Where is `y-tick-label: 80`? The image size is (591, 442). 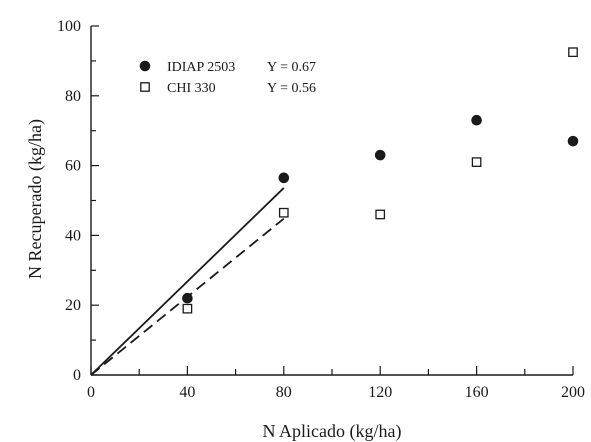 y-tick-label: 80 is located at coordinates (73, 96).